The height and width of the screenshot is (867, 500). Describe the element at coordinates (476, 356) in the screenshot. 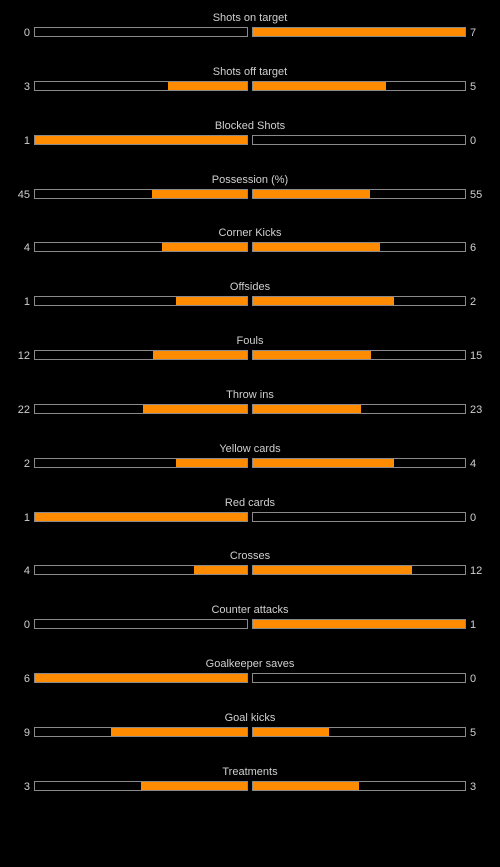

I see `away-value: 15` at that location.